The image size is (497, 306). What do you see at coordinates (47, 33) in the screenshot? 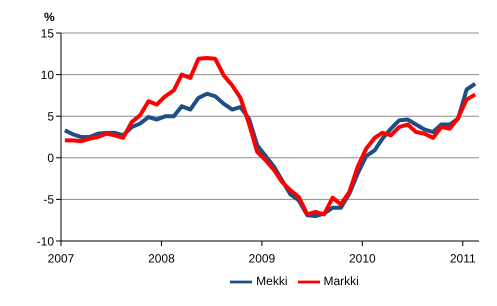
I see `y-tick-label: 15` at bounding box center [47, 33].